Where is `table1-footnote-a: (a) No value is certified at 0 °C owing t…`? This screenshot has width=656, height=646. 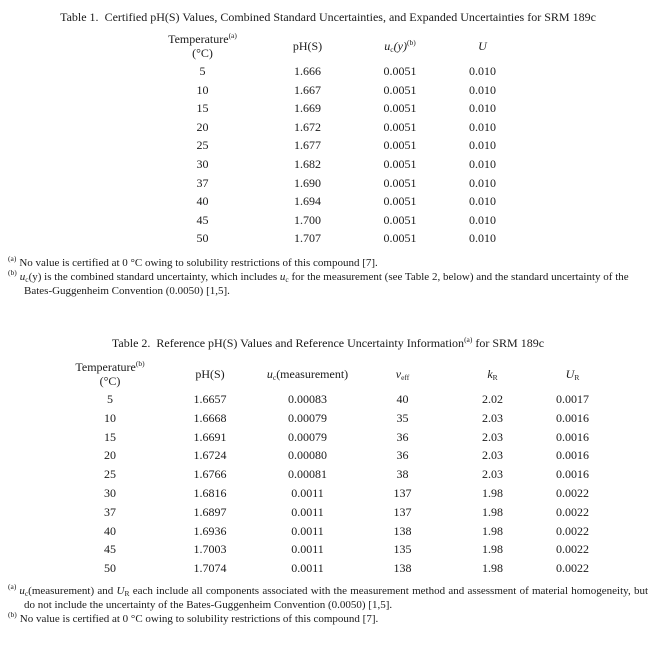
table1-footnote-a: (a) No value is certified at 0 °C owing t… is located at coordinates (328, 262).